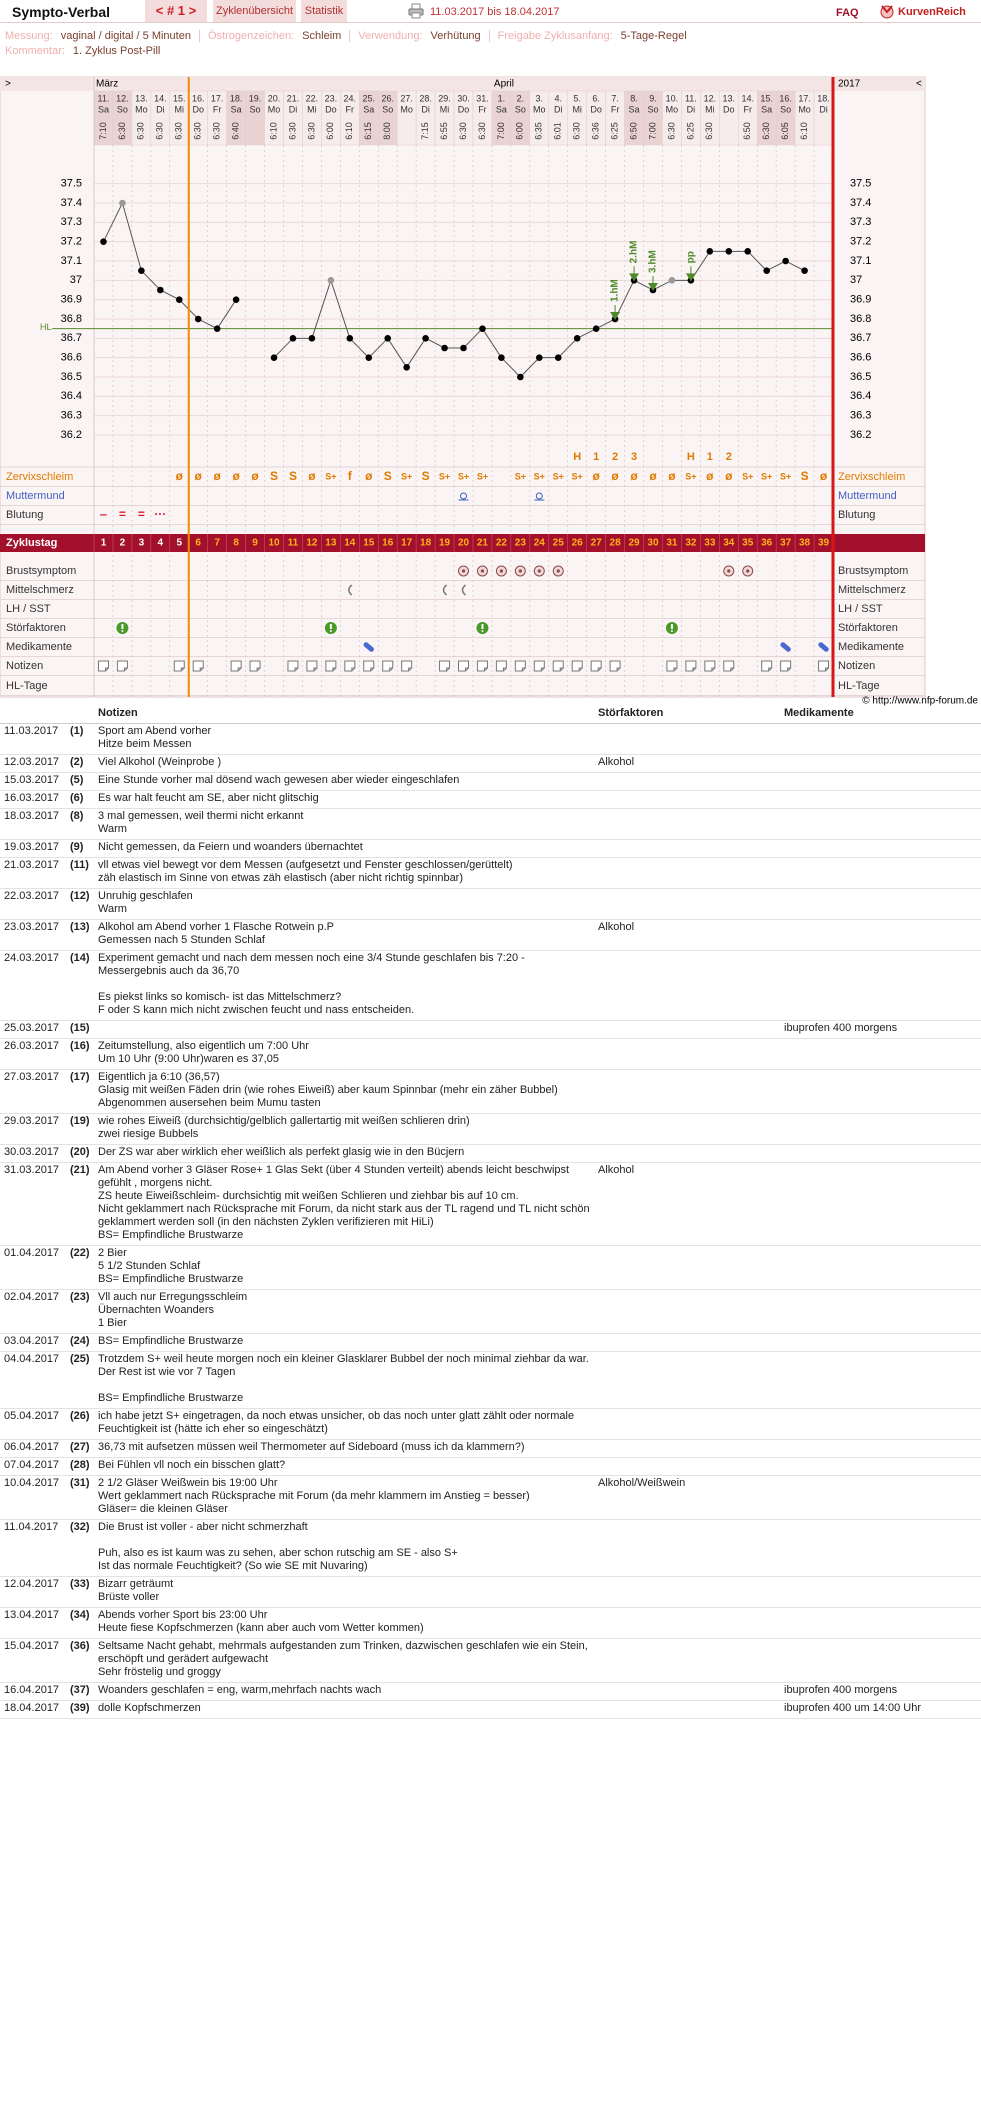 The image size is (981, 2108). I want to click on disruption-icon, so click(330, 631).